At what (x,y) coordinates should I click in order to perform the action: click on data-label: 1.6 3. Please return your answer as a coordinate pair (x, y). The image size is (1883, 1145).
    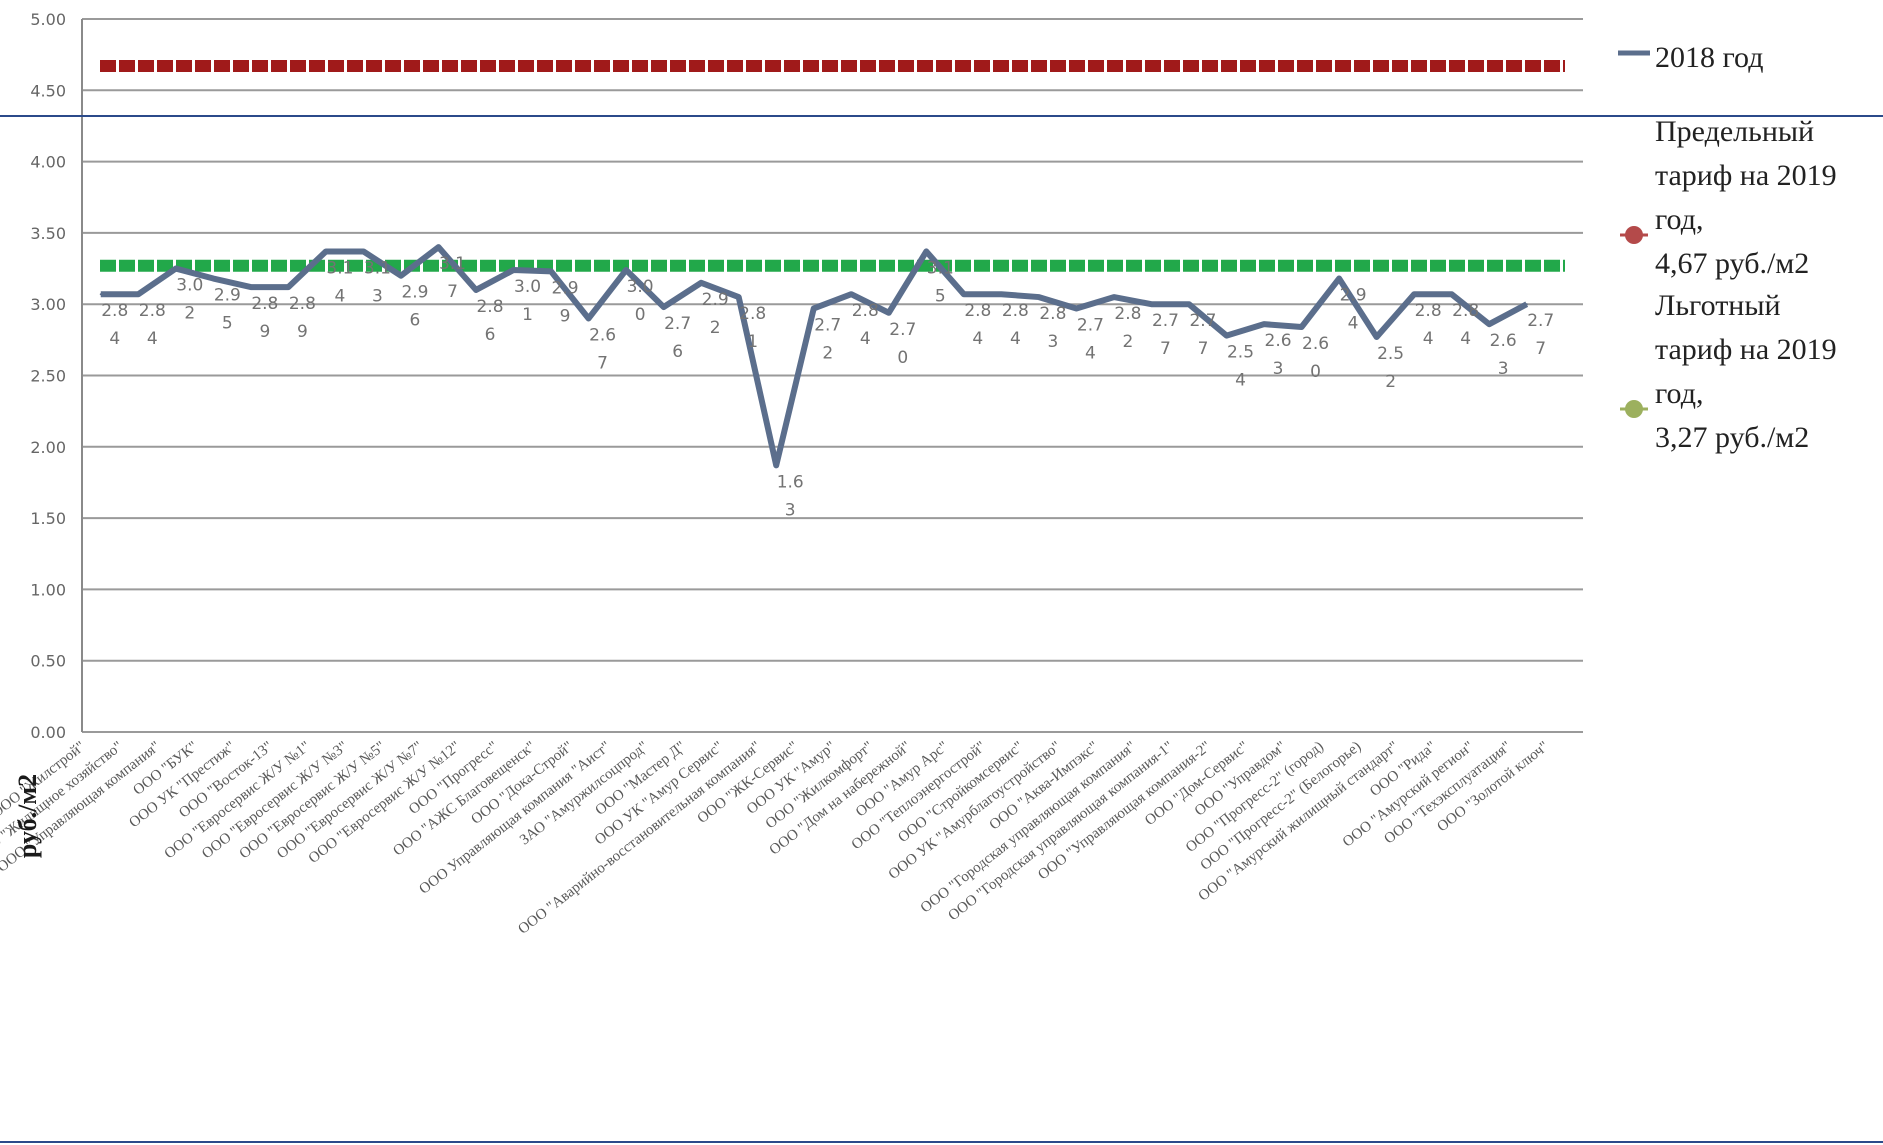
    Looking at the image, I should click on (790, 496).